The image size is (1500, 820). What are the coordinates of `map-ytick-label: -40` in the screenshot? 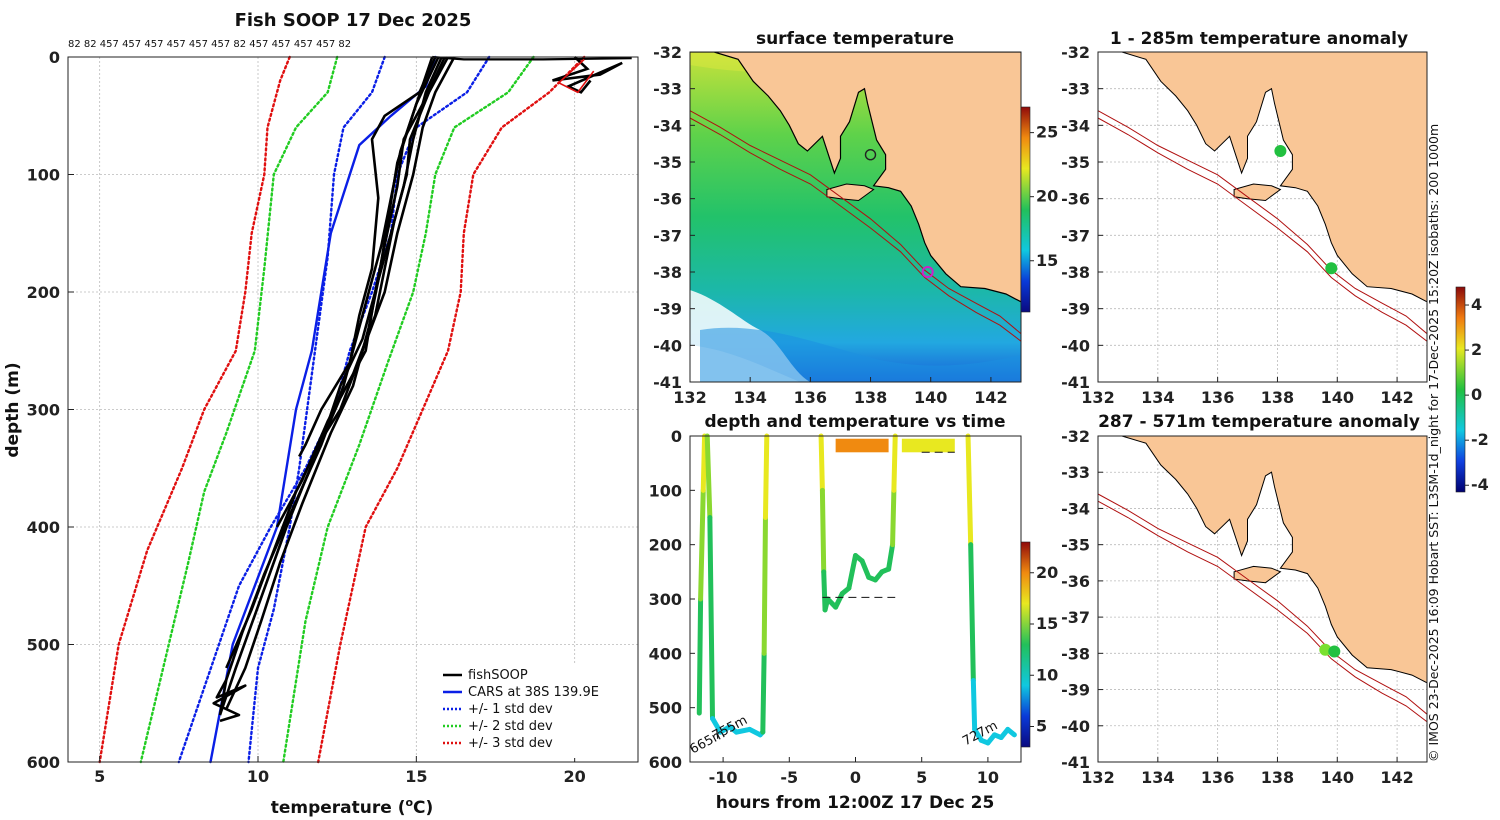 It's located at (667, 345).